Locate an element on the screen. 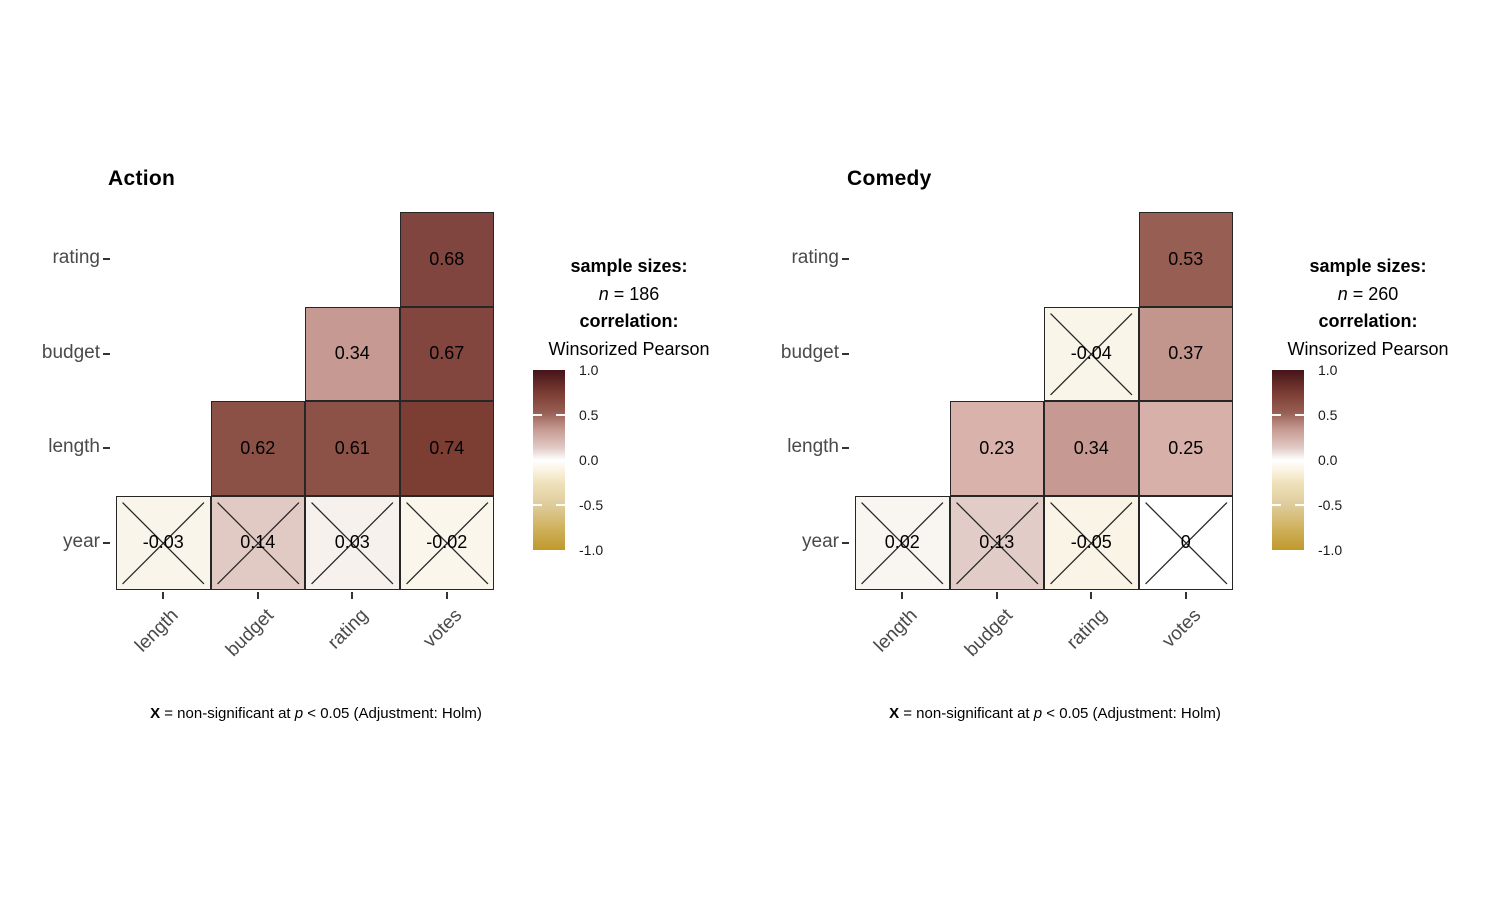 This screenshot has width=1500, height=900. legend-method-label: Winsorized Pearson is located at coordinates (1368, 348).